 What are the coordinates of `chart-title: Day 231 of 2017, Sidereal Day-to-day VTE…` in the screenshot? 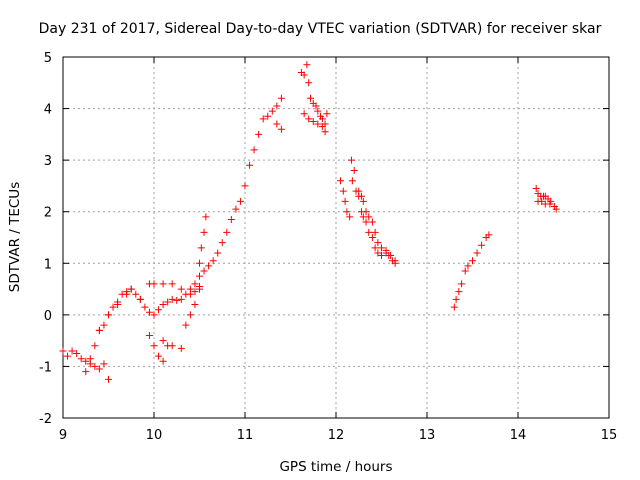 It's located at (320, 29).